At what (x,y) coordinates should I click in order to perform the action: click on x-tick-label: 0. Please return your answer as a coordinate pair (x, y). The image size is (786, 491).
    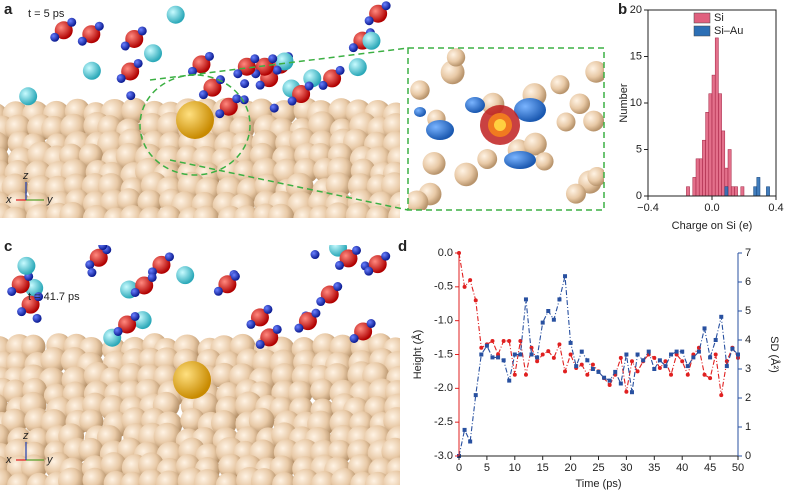
    Looking at the image, I should click on (459, 468).